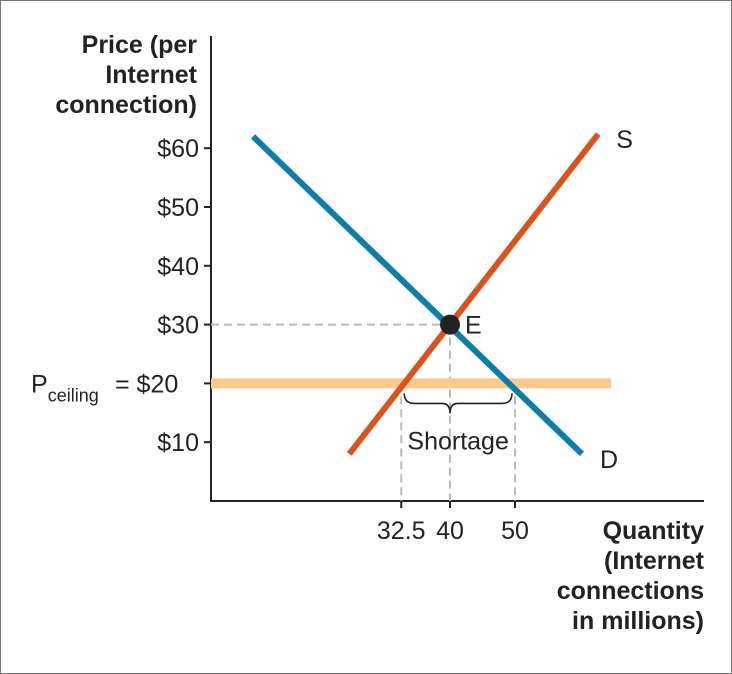  I want to click on x-axis-label-line: in millions), so click(638, 621).